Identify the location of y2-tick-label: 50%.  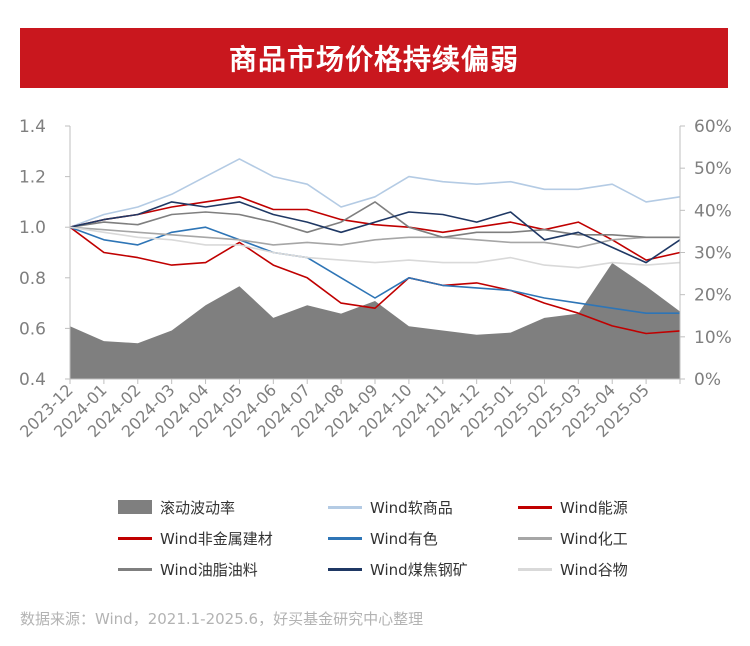
(713, 169).